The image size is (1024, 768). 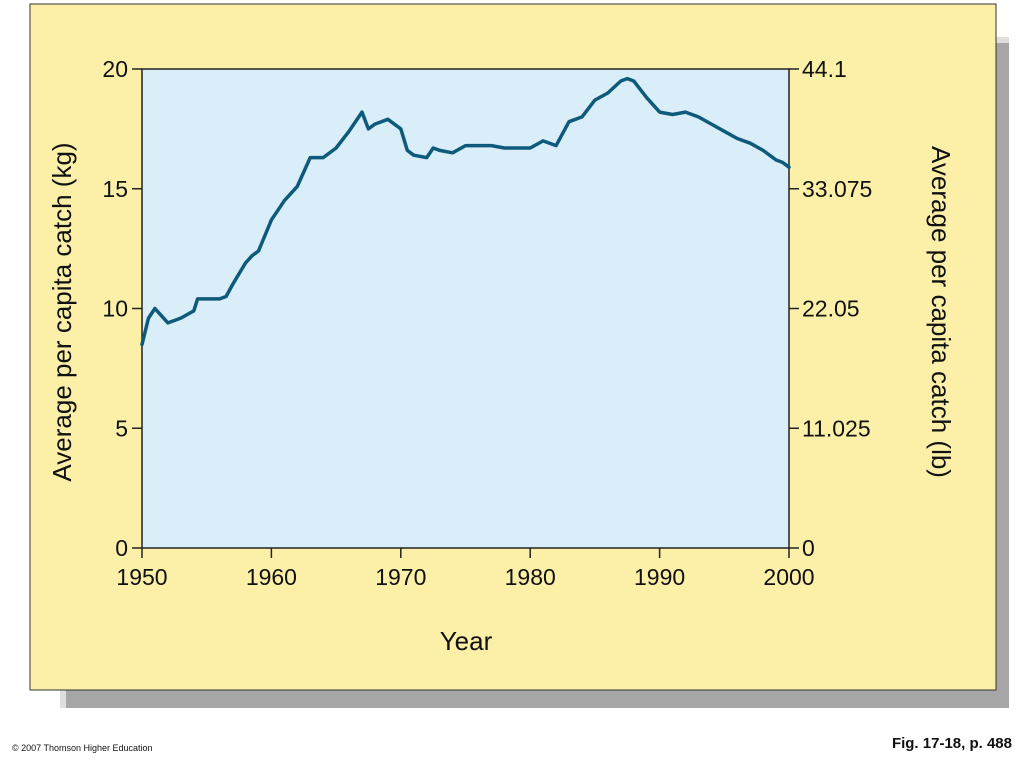 I want to click on y-right-tick-label: 22.05, so click(x=831, y=309).